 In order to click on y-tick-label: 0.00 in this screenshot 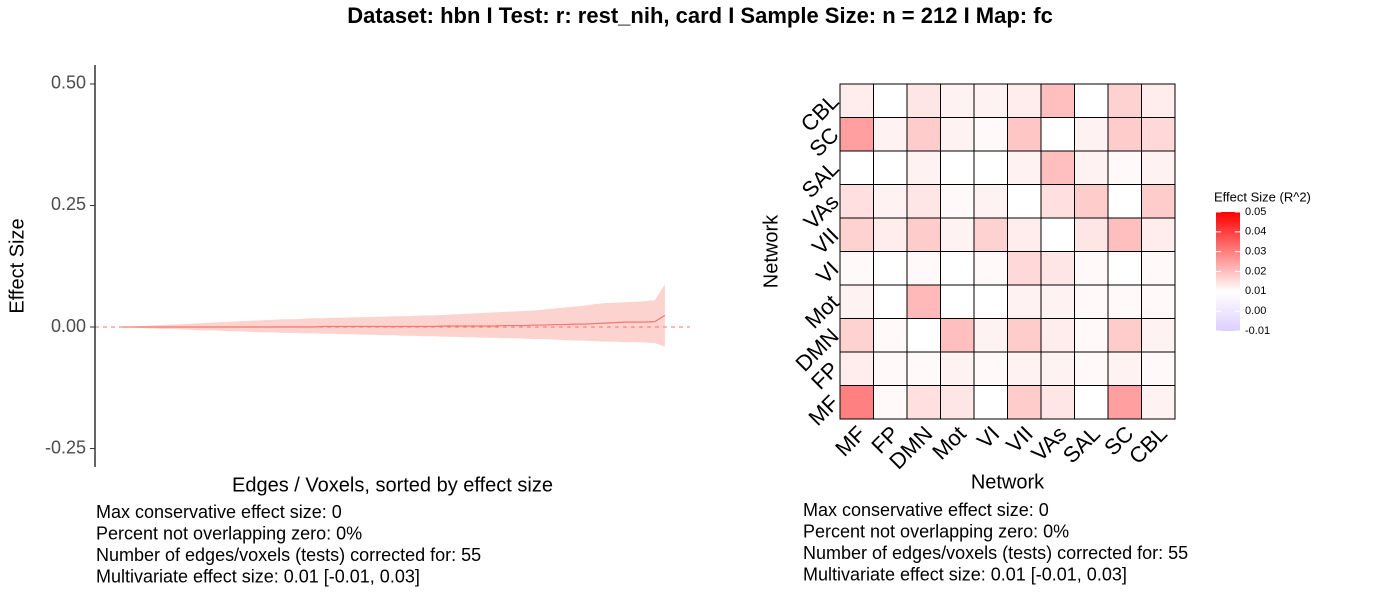, I will do `click(68, 326)`.